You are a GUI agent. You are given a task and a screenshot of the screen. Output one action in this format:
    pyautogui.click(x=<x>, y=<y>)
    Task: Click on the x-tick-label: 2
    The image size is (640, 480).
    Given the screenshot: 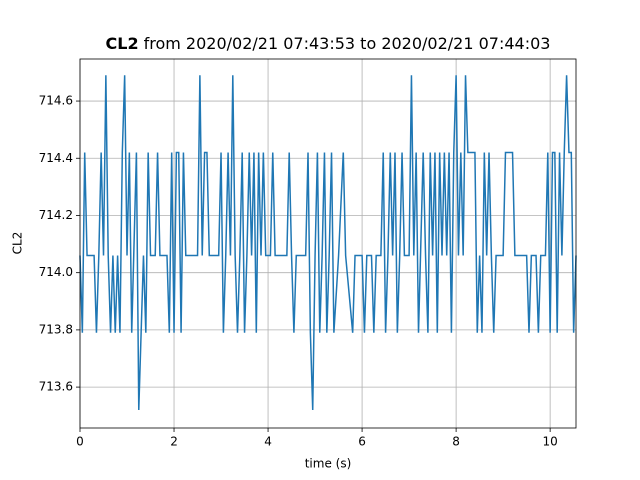 What is the action you would take?
    pyautogui.click(x=174, y=442)
    